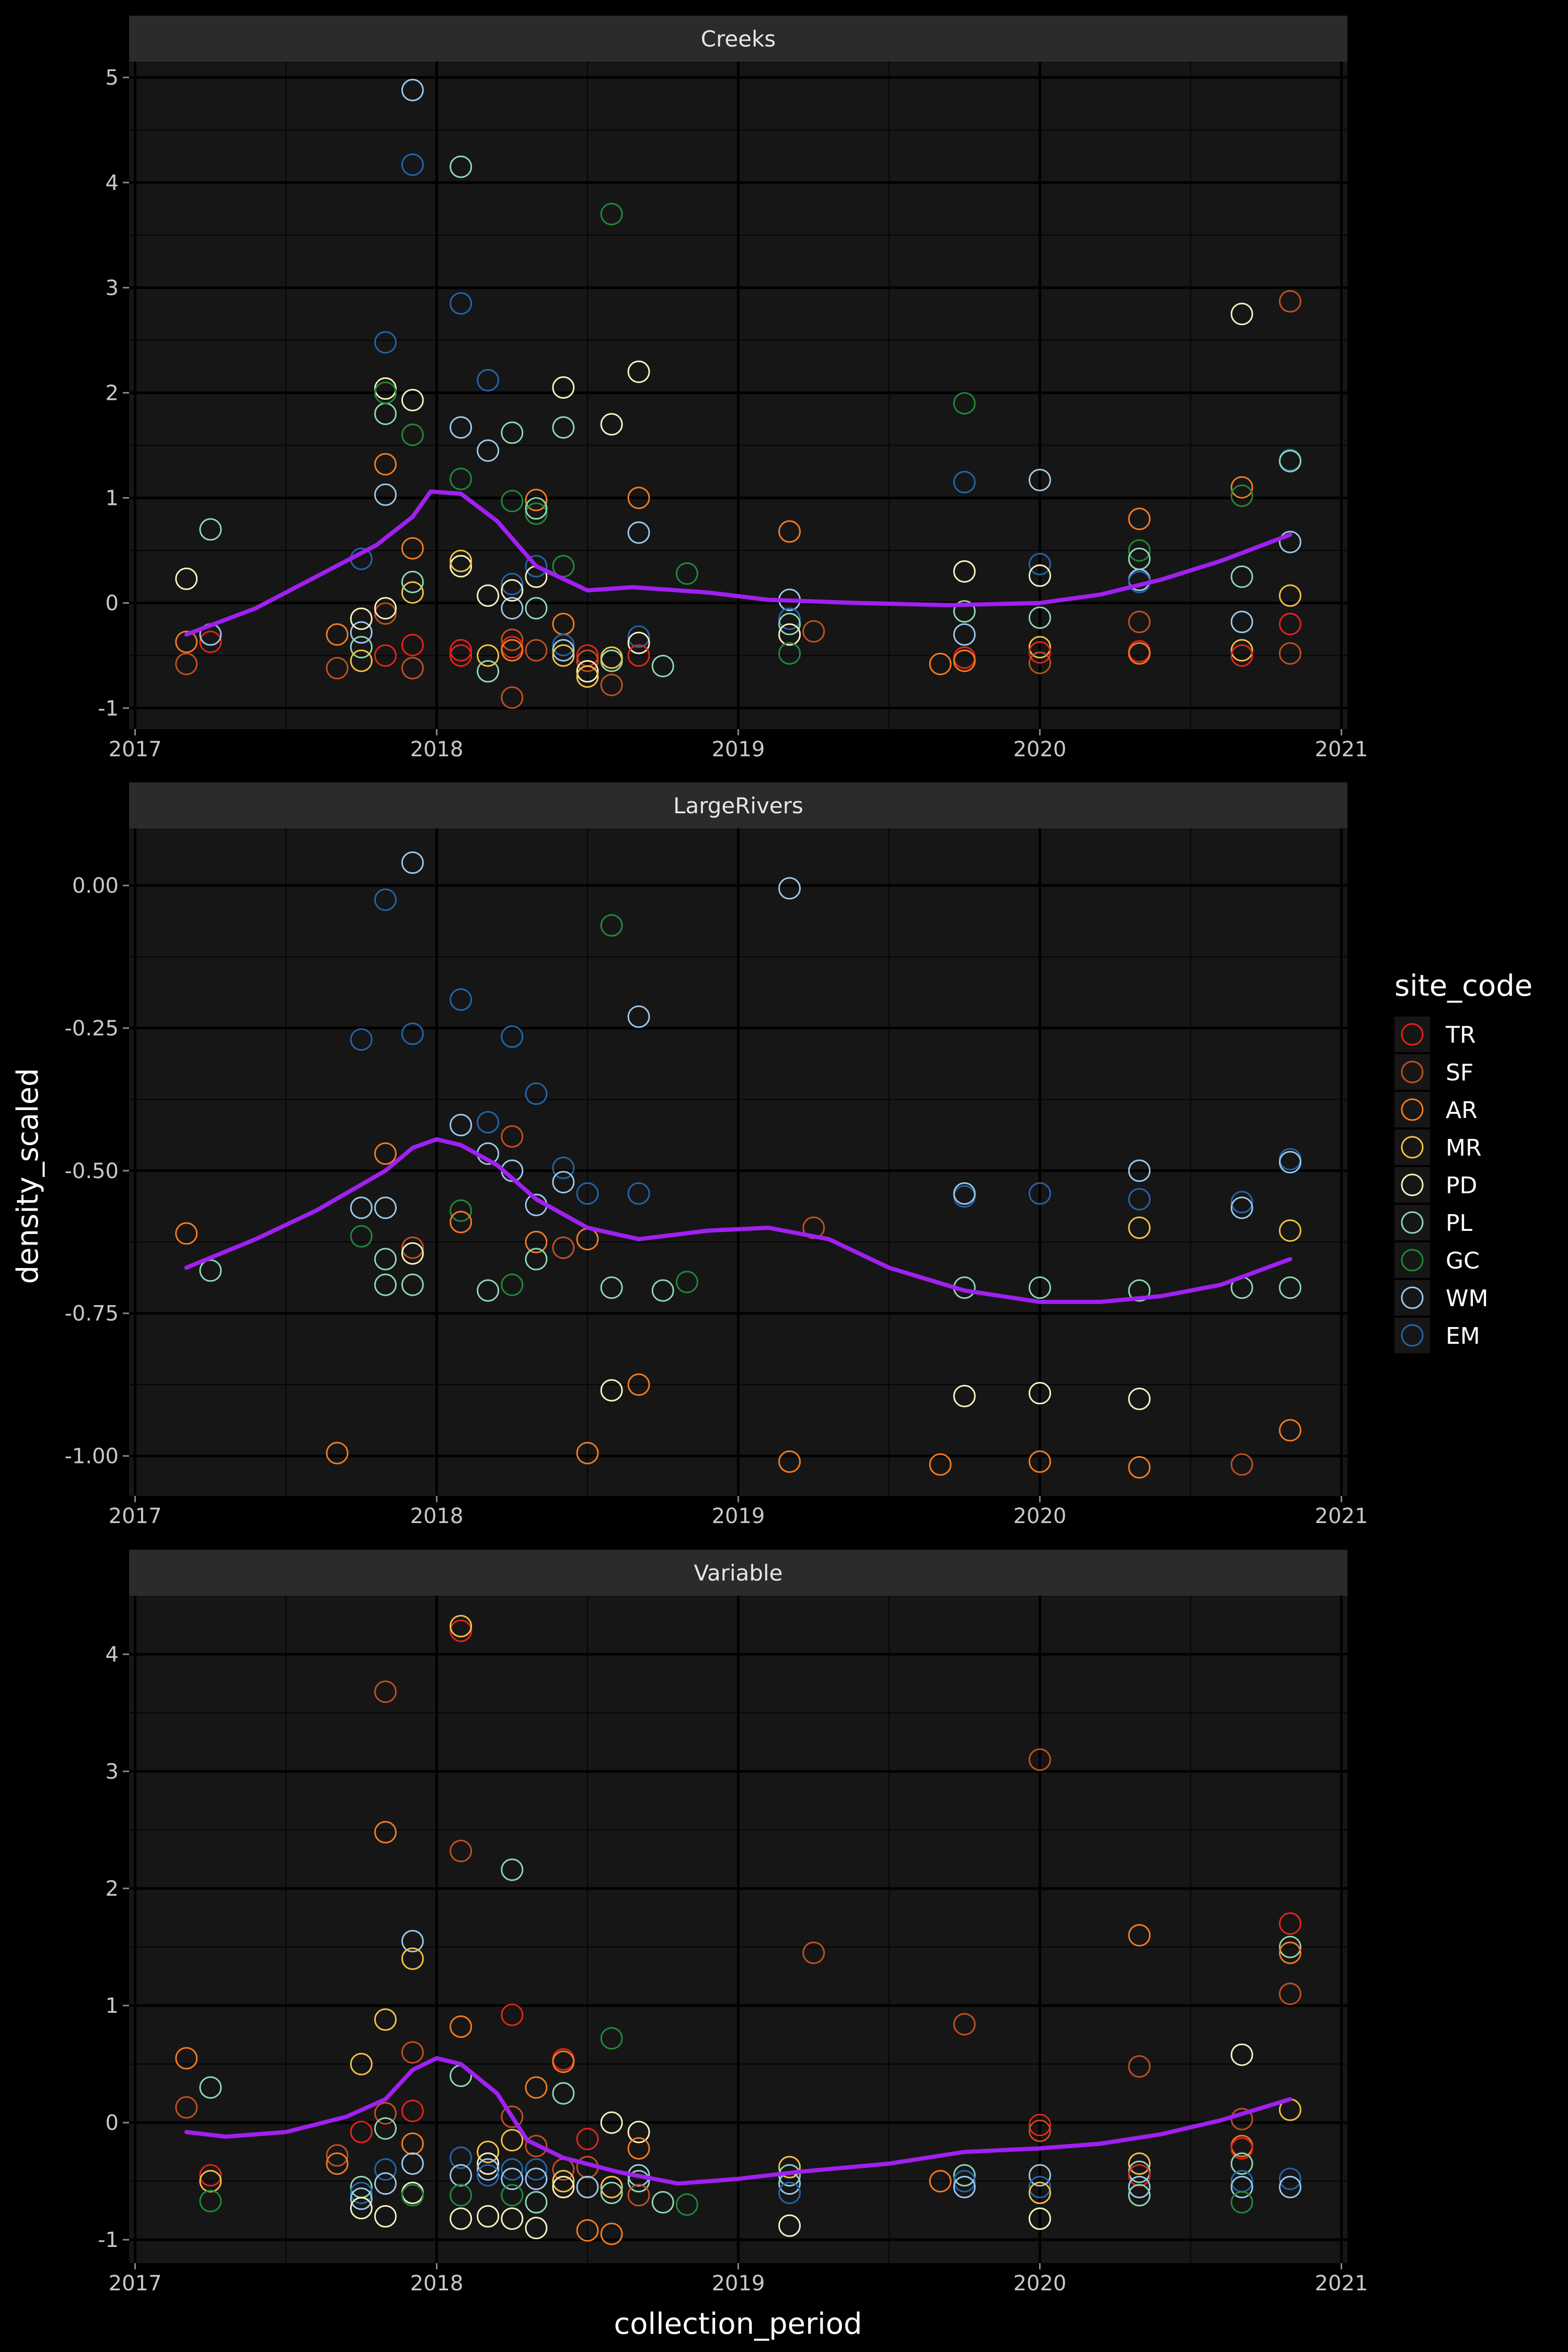 The width and height of the screenshot is (1568, 2352). Describe the element at coordinates (1441, 1298) in the screenshot. I see `legend-item-wm: WM` at that location.